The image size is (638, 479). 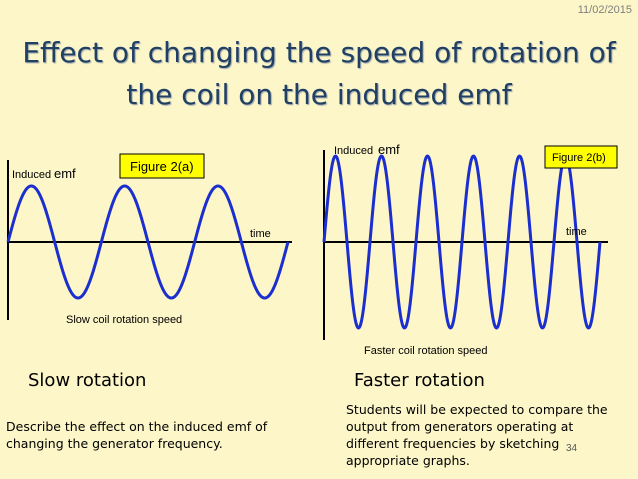 I want to click on figure-label: Figure 2(b), so click(x=579, y=158).